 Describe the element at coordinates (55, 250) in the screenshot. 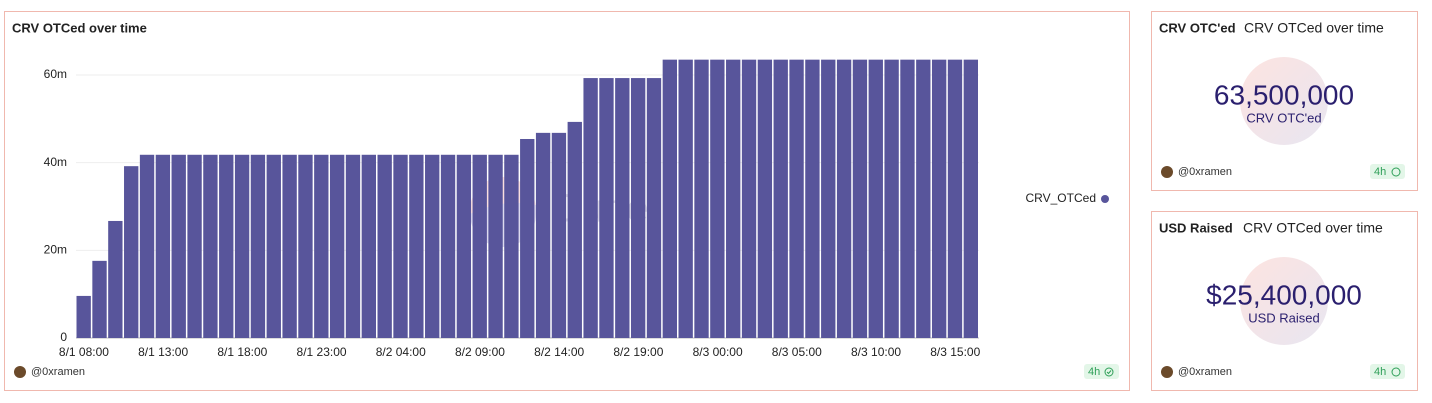

I see `y-tick-label: 20m` at that location.